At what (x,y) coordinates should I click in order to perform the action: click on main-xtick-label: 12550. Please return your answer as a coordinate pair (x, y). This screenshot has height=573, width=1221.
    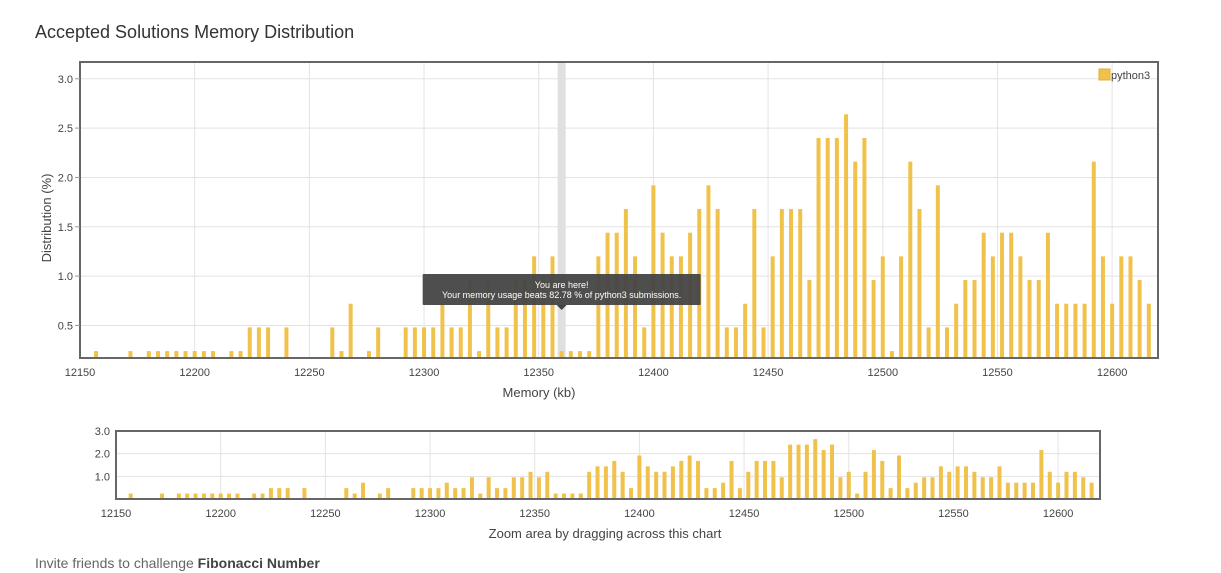
    Looking at the image, I should click on (997, 373).